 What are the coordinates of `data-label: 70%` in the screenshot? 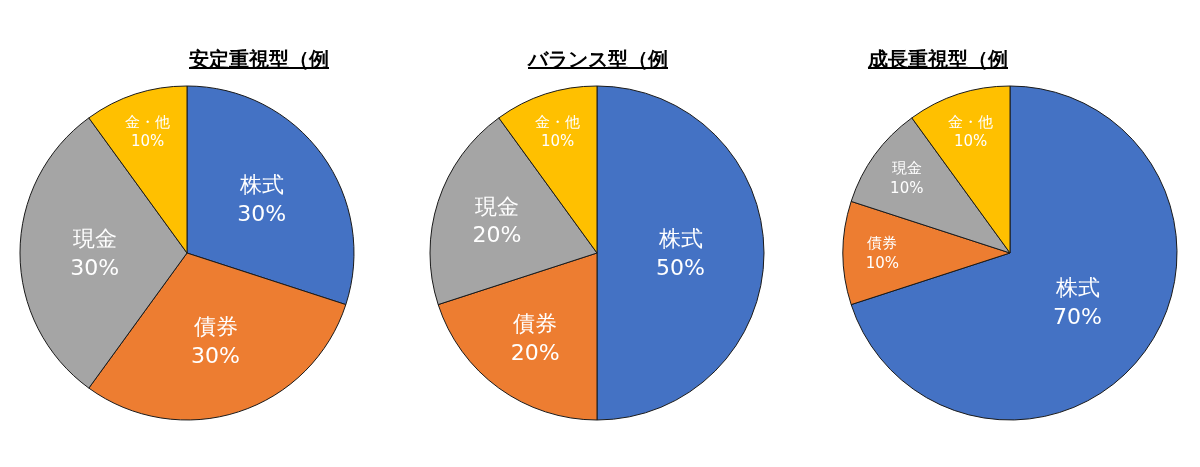 It's located at (1078, 316).